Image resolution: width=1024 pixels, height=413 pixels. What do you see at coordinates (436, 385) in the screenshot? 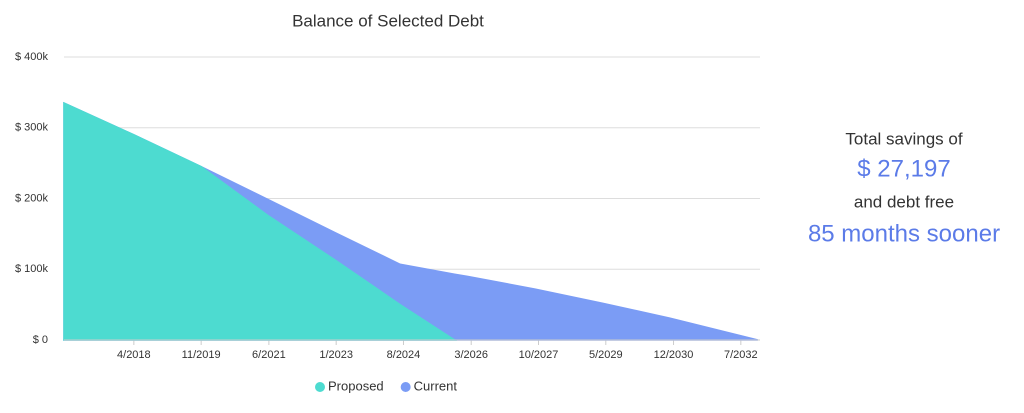
I see `legend-label: Current` at bounding box center [436, 385].